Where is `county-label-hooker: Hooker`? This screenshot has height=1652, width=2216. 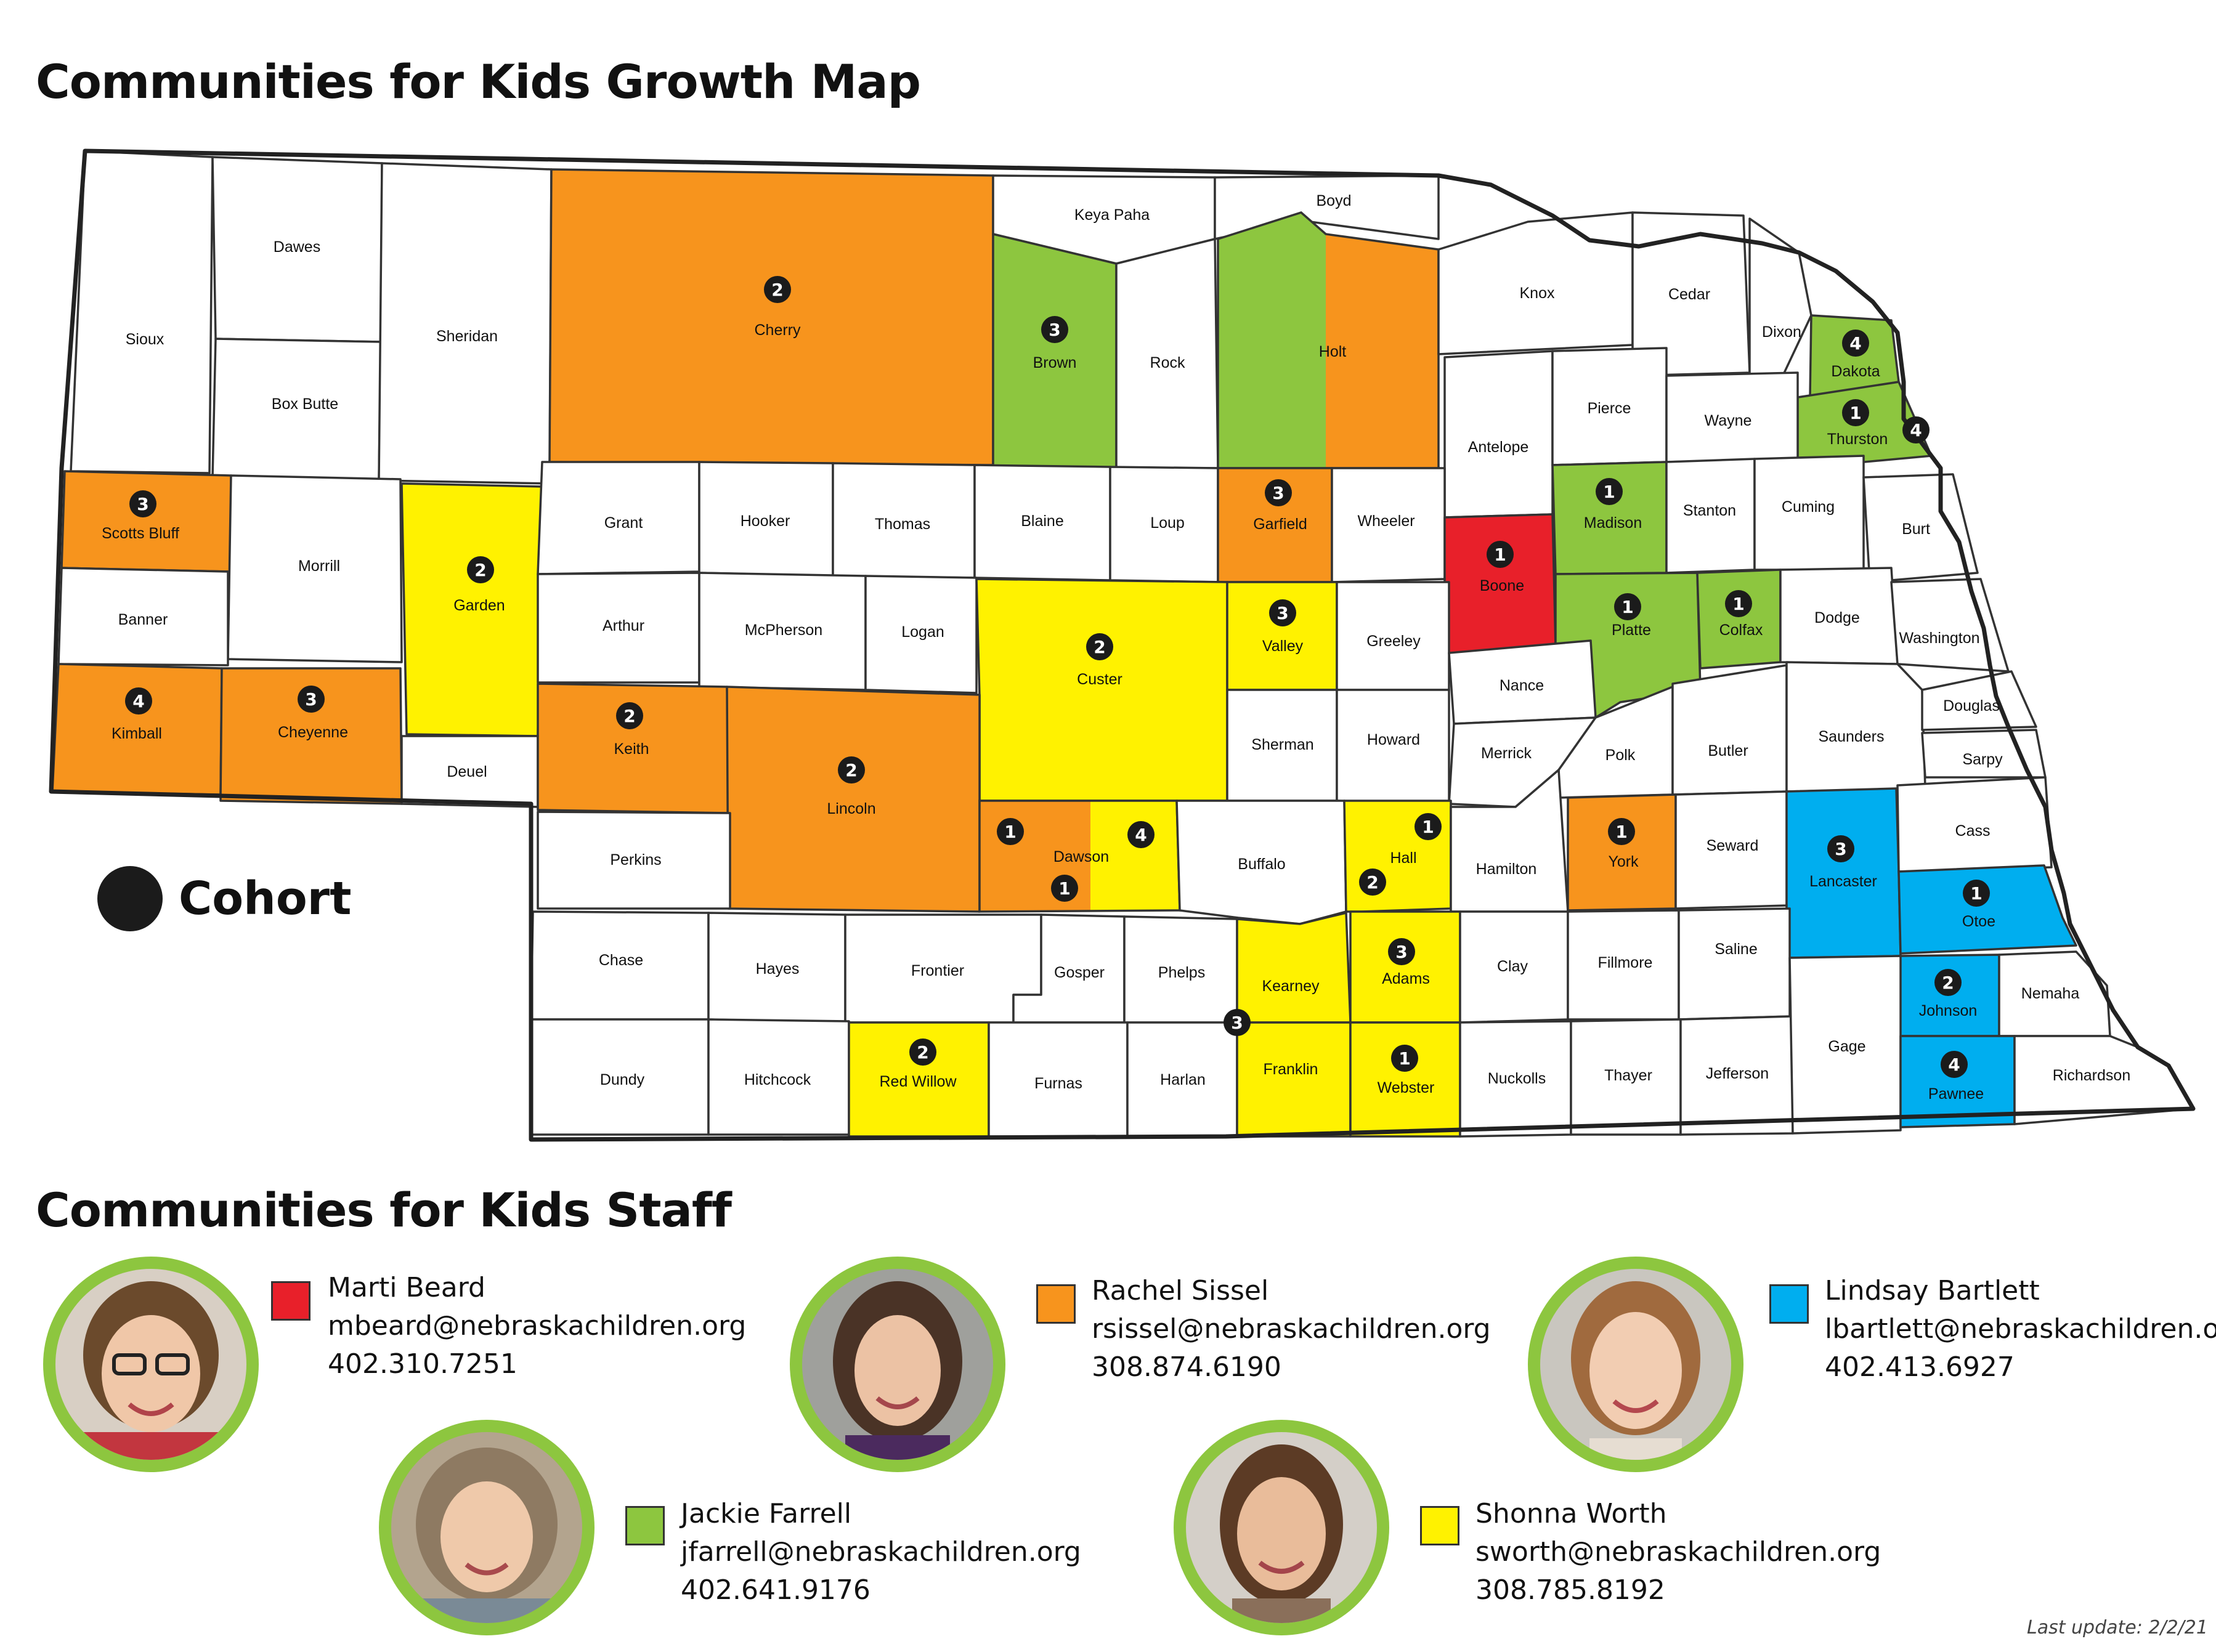
county-label-hooker: Hooker is located at coordinates (766, 521).